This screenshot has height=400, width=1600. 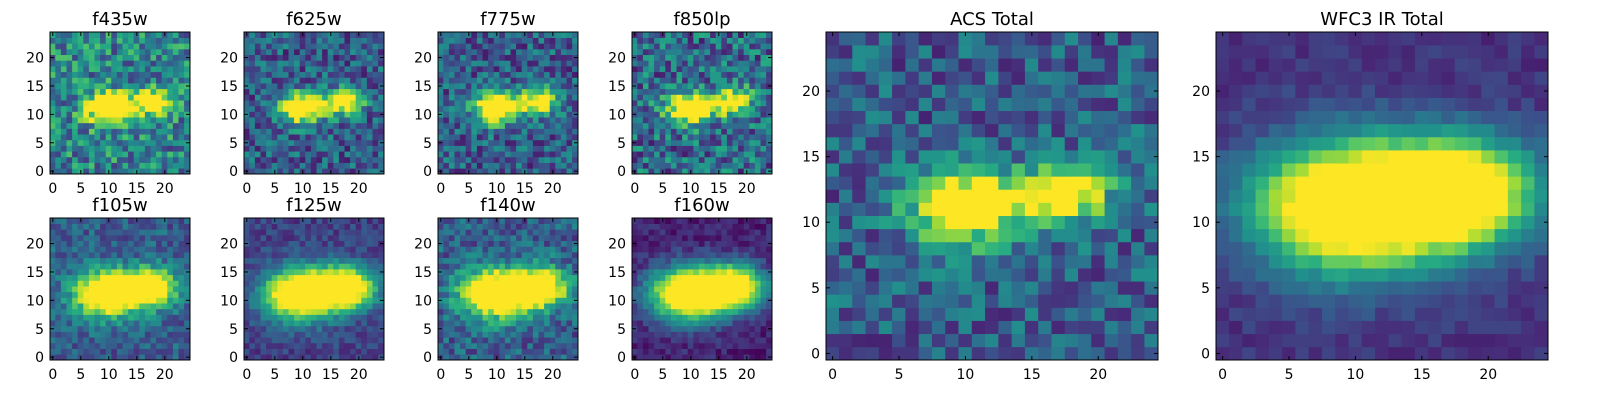 What do you see at coordinates (119, 205) in the screenshot?
I see `panel-title: f105w` at bounding box center [119, 205].